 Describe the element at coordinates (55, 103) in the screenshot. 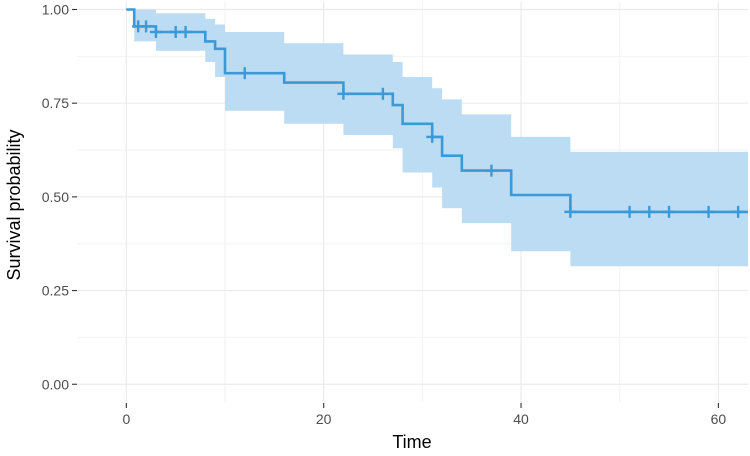

I see `y-tick-label: 0.75` at that location.